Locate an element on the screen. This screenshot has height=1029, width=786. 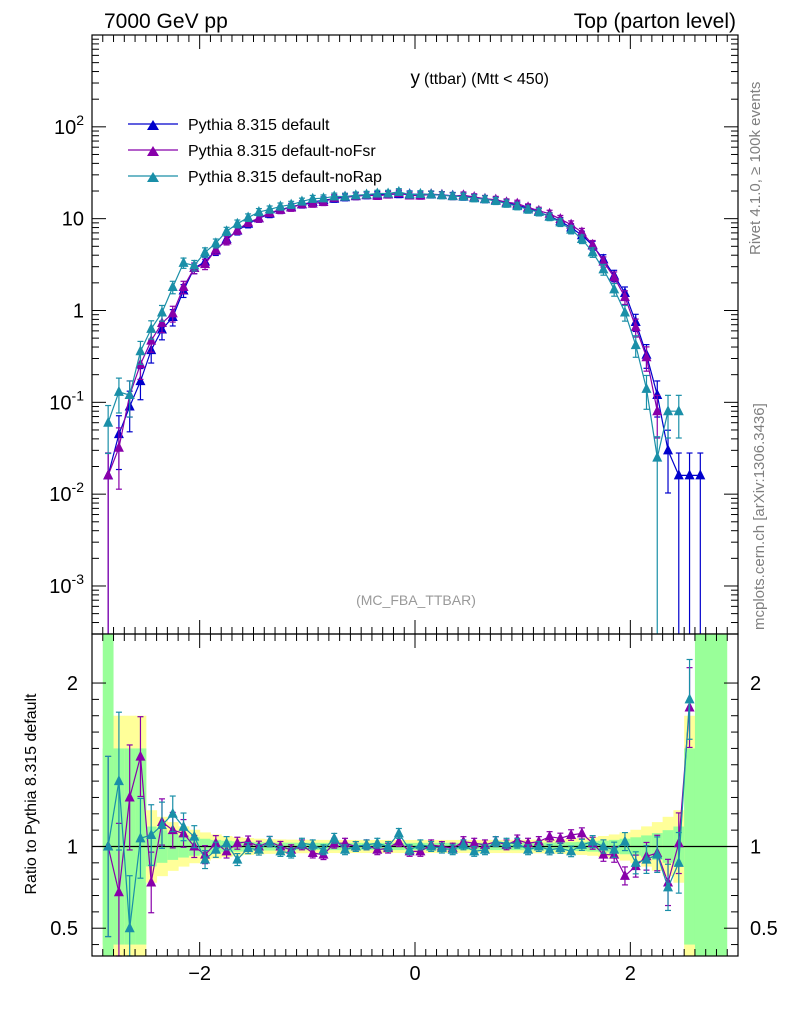
analysis-tag: (MC_FBA_TTBAR) is located at coordinates (416, 600).